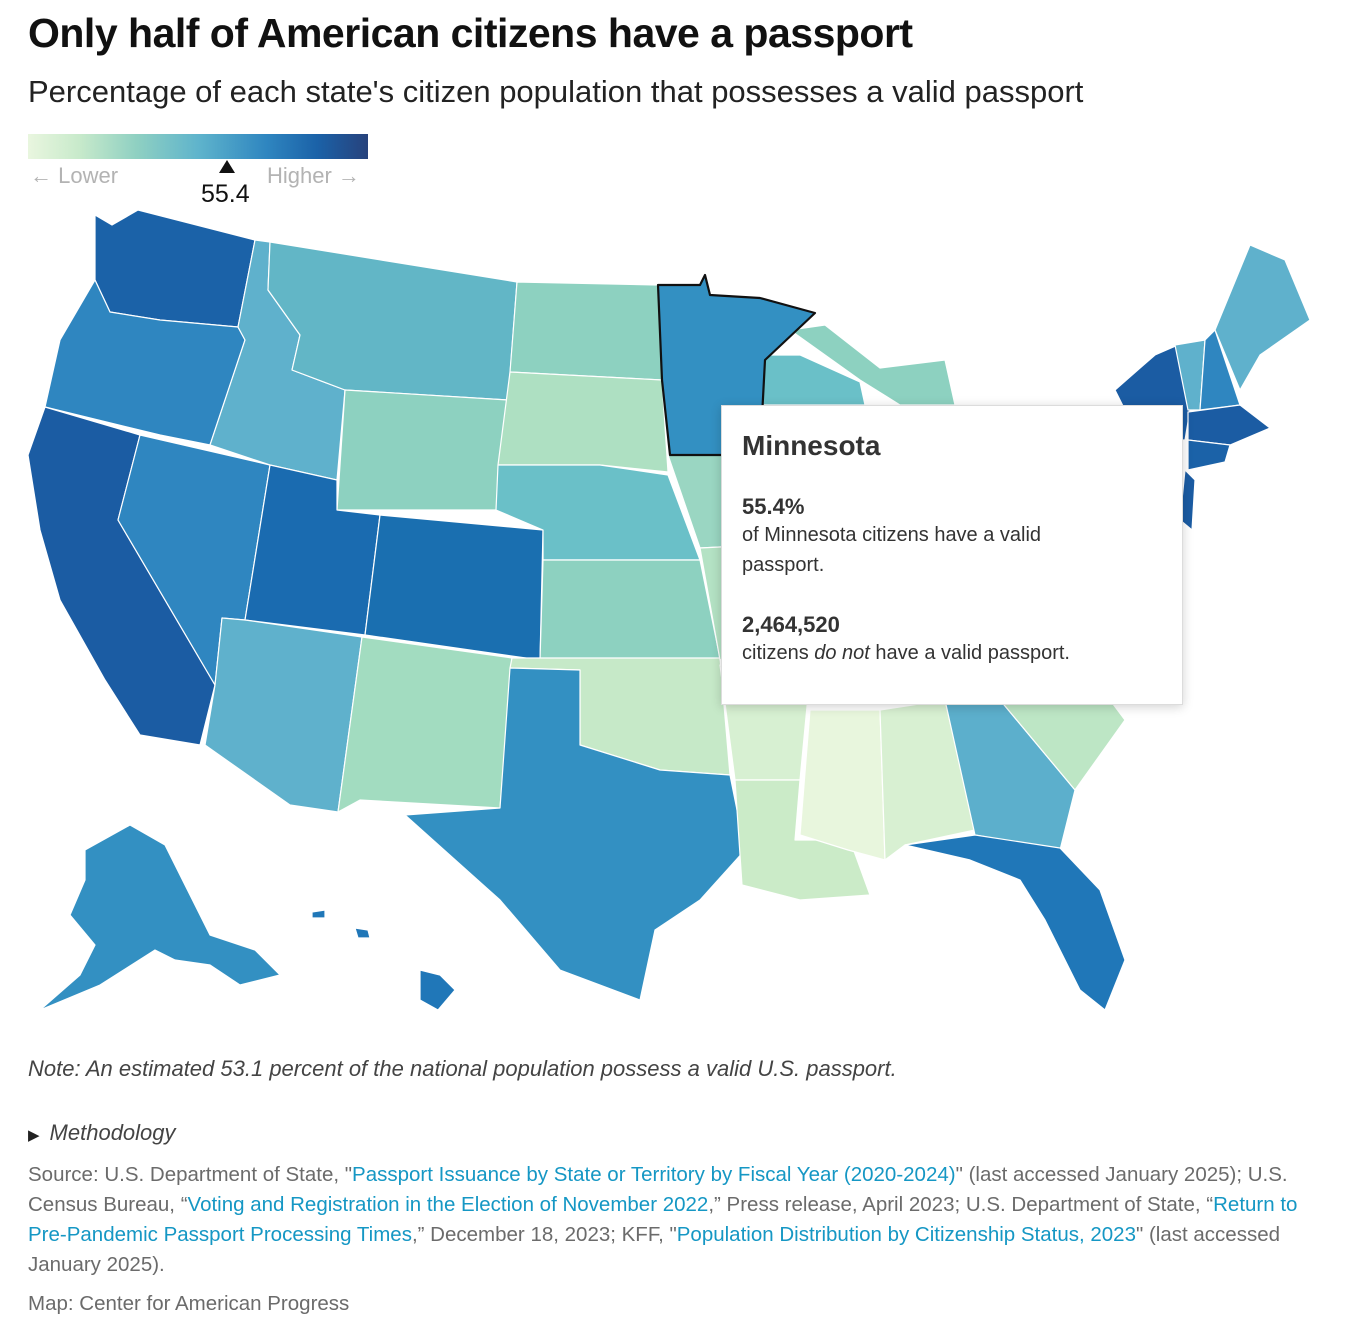  What do you see at coordinates (225, 194) in the screenshot?
I see `legend-marker-value: 55.4` at bounding box center [225, 194].